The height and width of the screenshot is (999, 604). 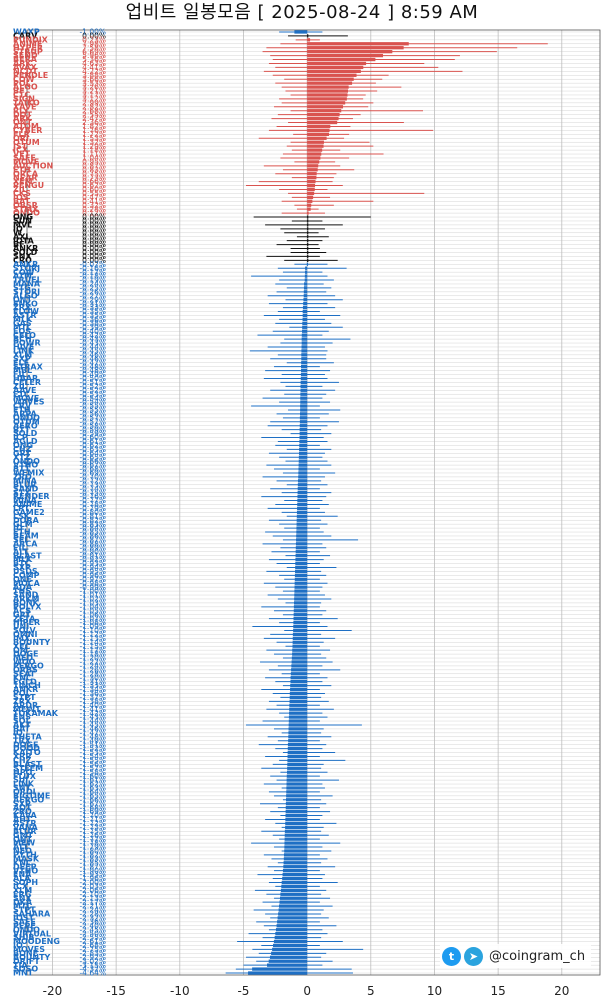 What do you see at coordinates (26, 209) in the screenshot?
I see `ticker-label: STMX` at bounding box center [26, 209].